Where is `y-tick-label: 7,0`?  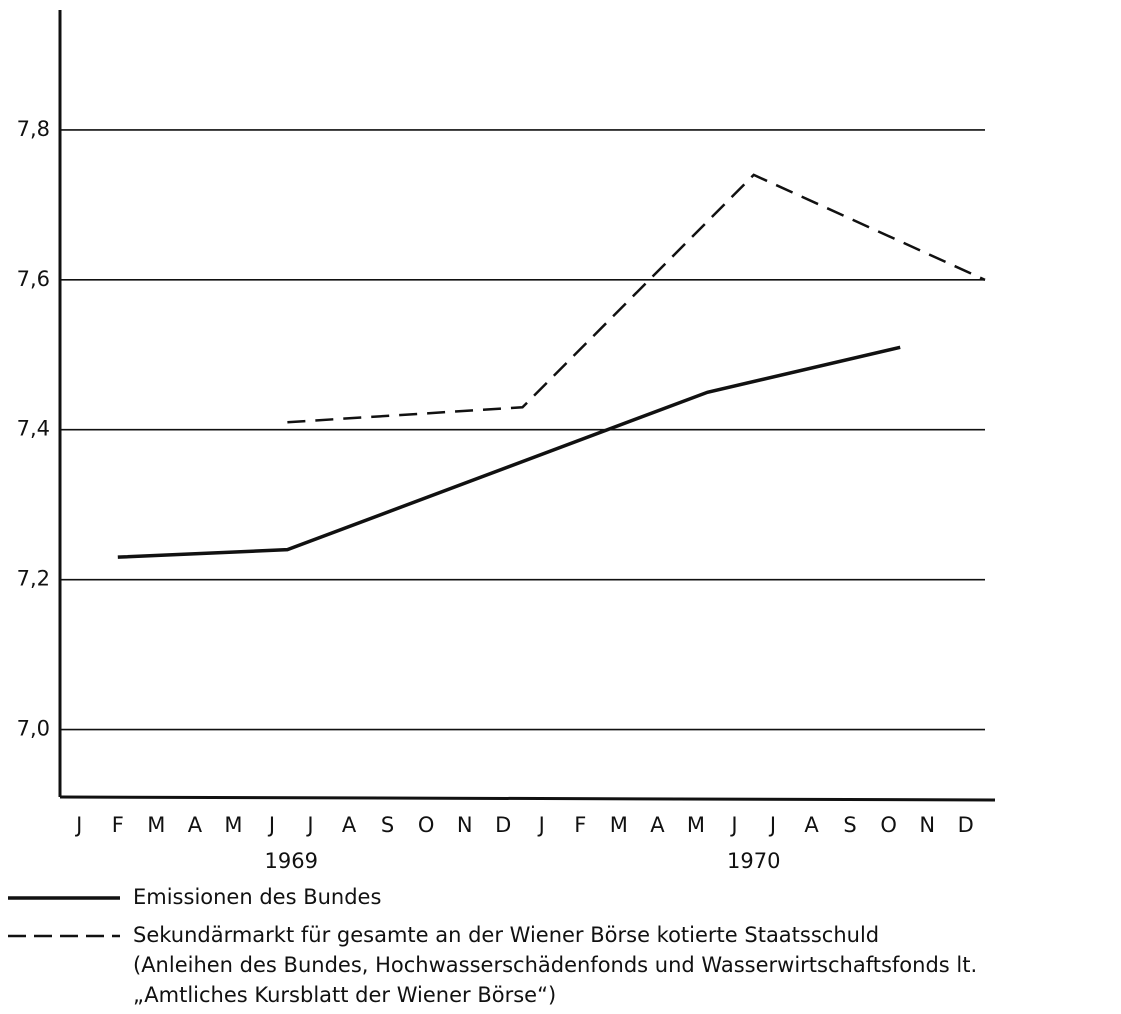
y-tick-label: 7,0 is located at coordinates (33, 729).